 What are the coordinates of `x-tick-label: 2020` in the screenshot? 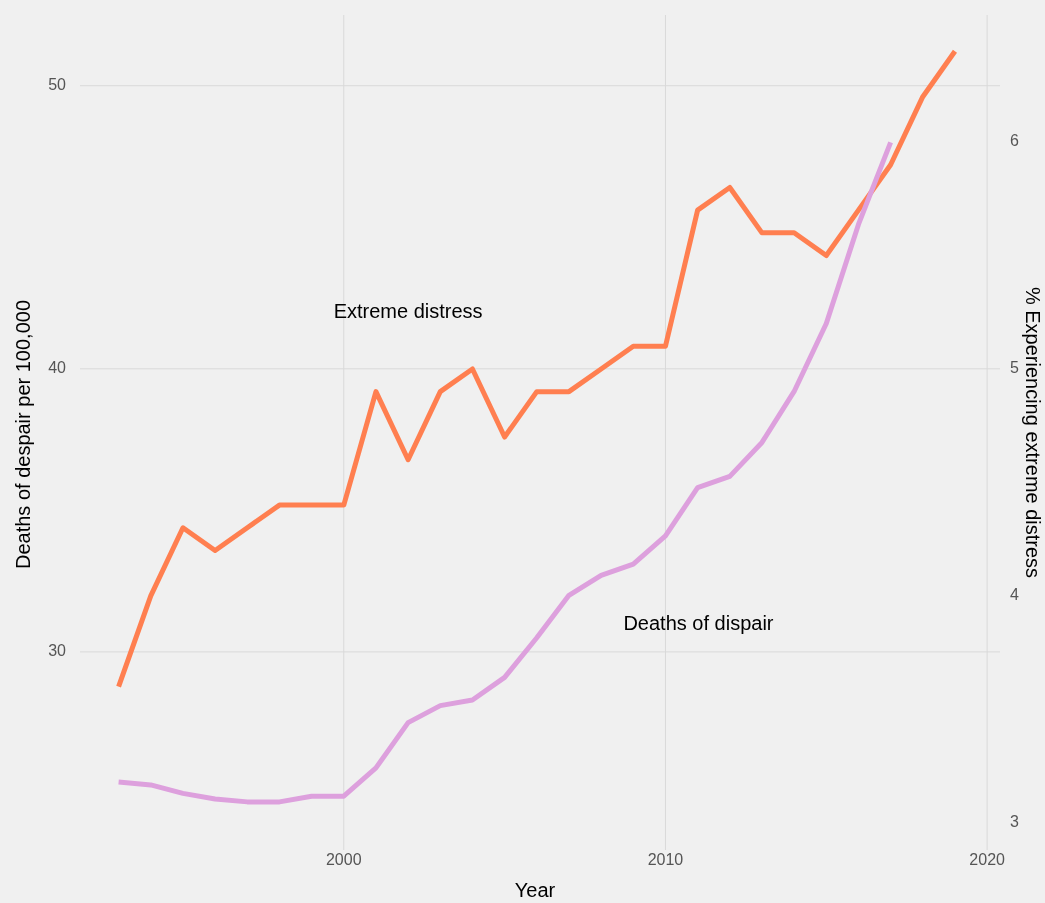 It's located at (987, 859).